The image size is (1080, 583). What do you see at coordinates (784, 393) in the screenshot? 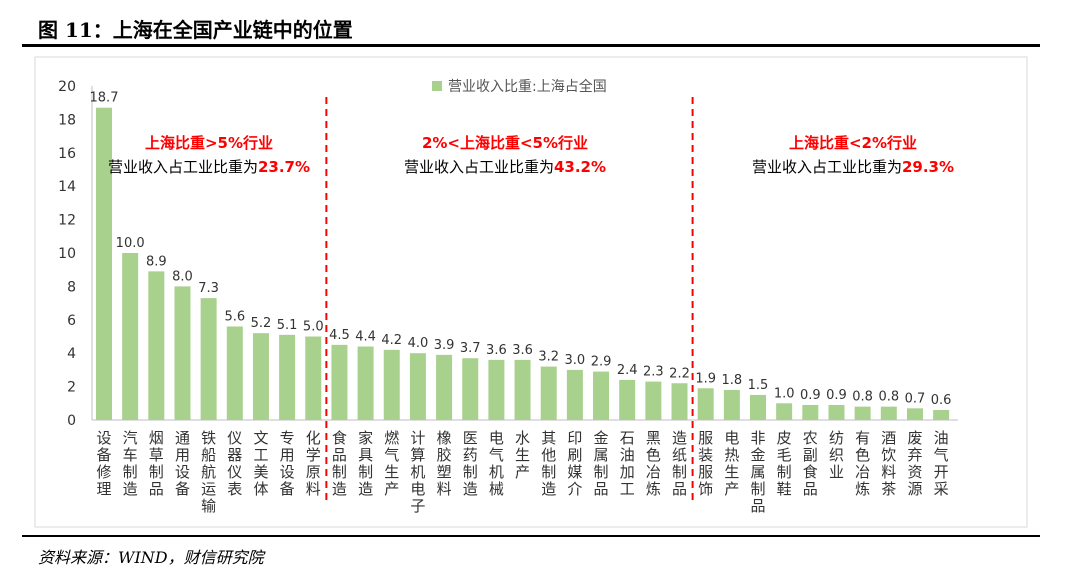
I see `data-label: 1.0` at bounding box center [784, 393].